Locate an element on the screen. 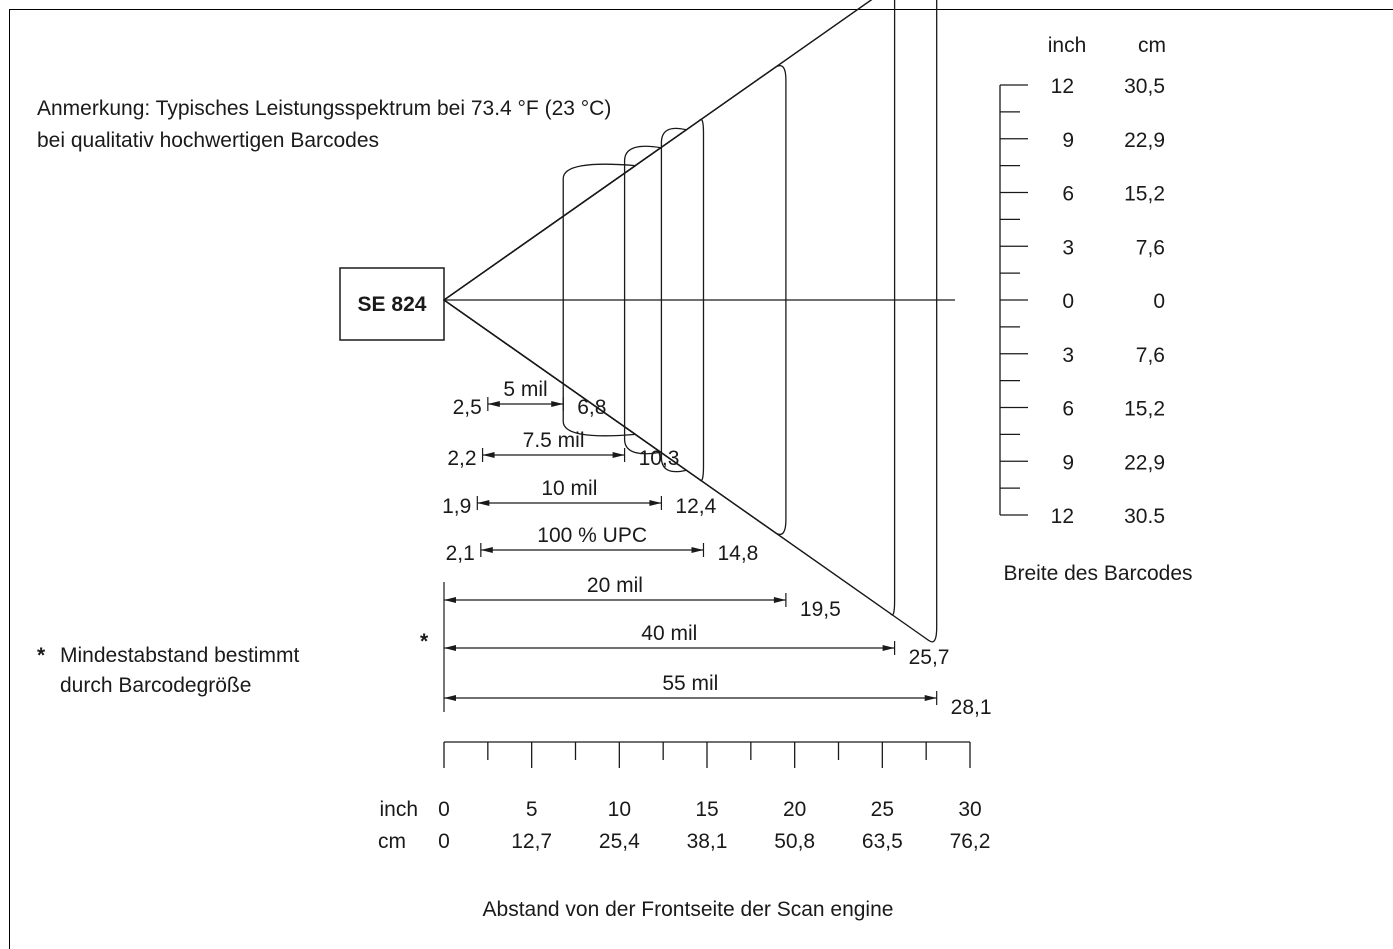  range-bar-min-value: 1,9 is located at coordinates (456, 506).